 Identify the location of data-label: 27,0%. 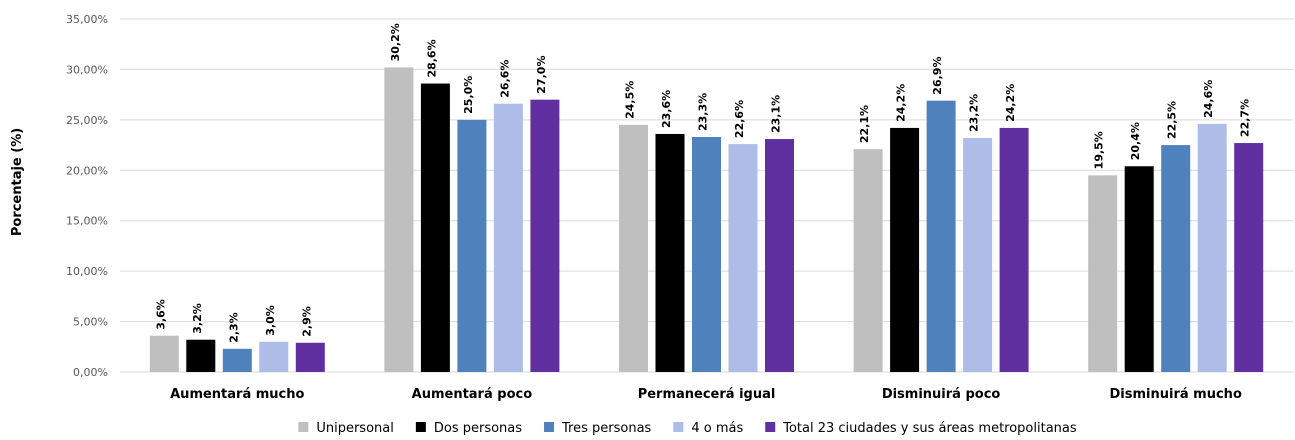
(541, 75).